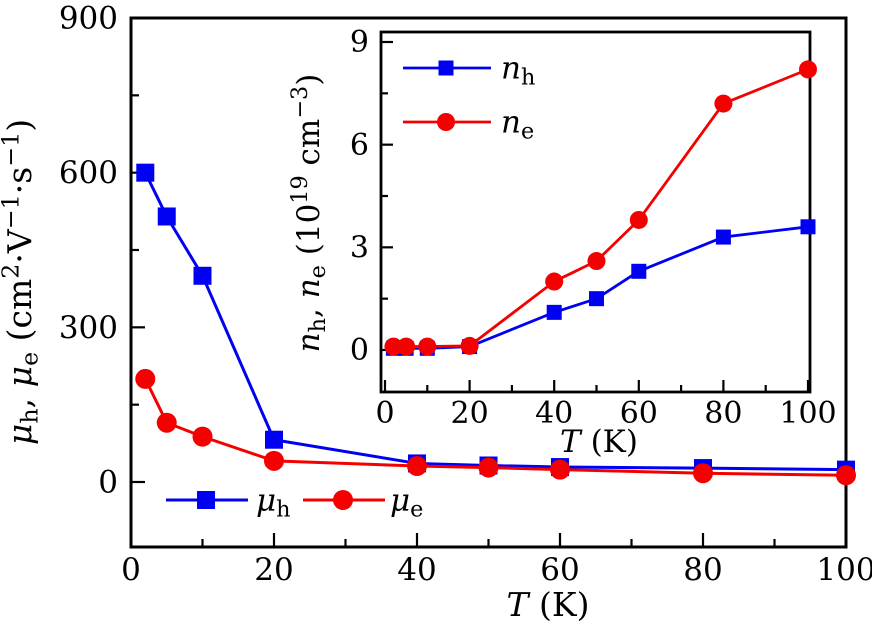 The width and height of the screenshot is (872, 629). I want to click on legend-label: μh, so click(273, 503).